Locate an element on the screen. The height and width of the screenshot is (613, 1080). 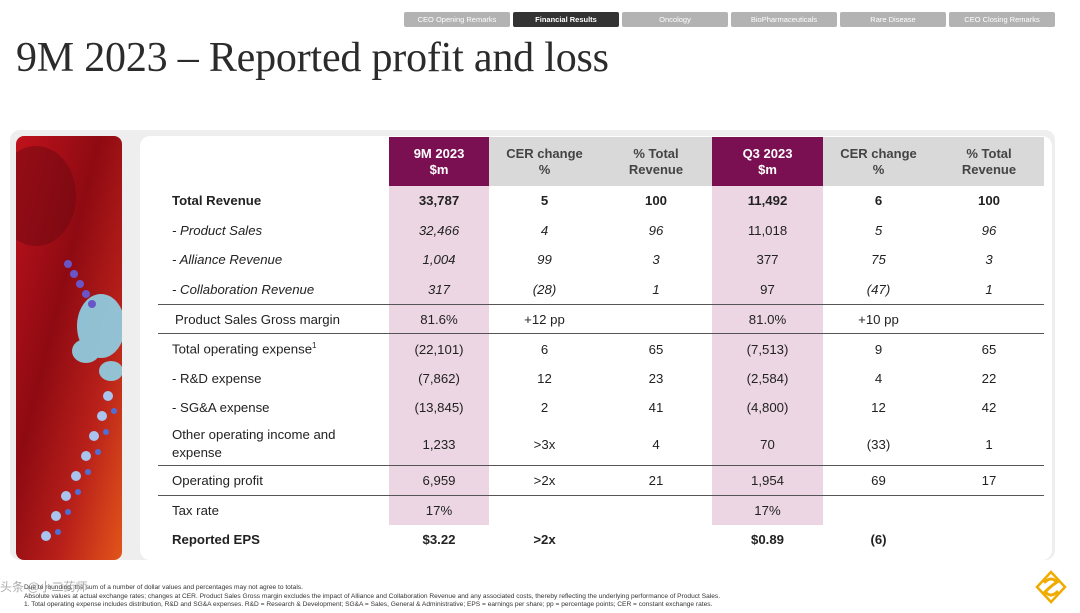
molecule-illustration is located at coordinates (69, 348).